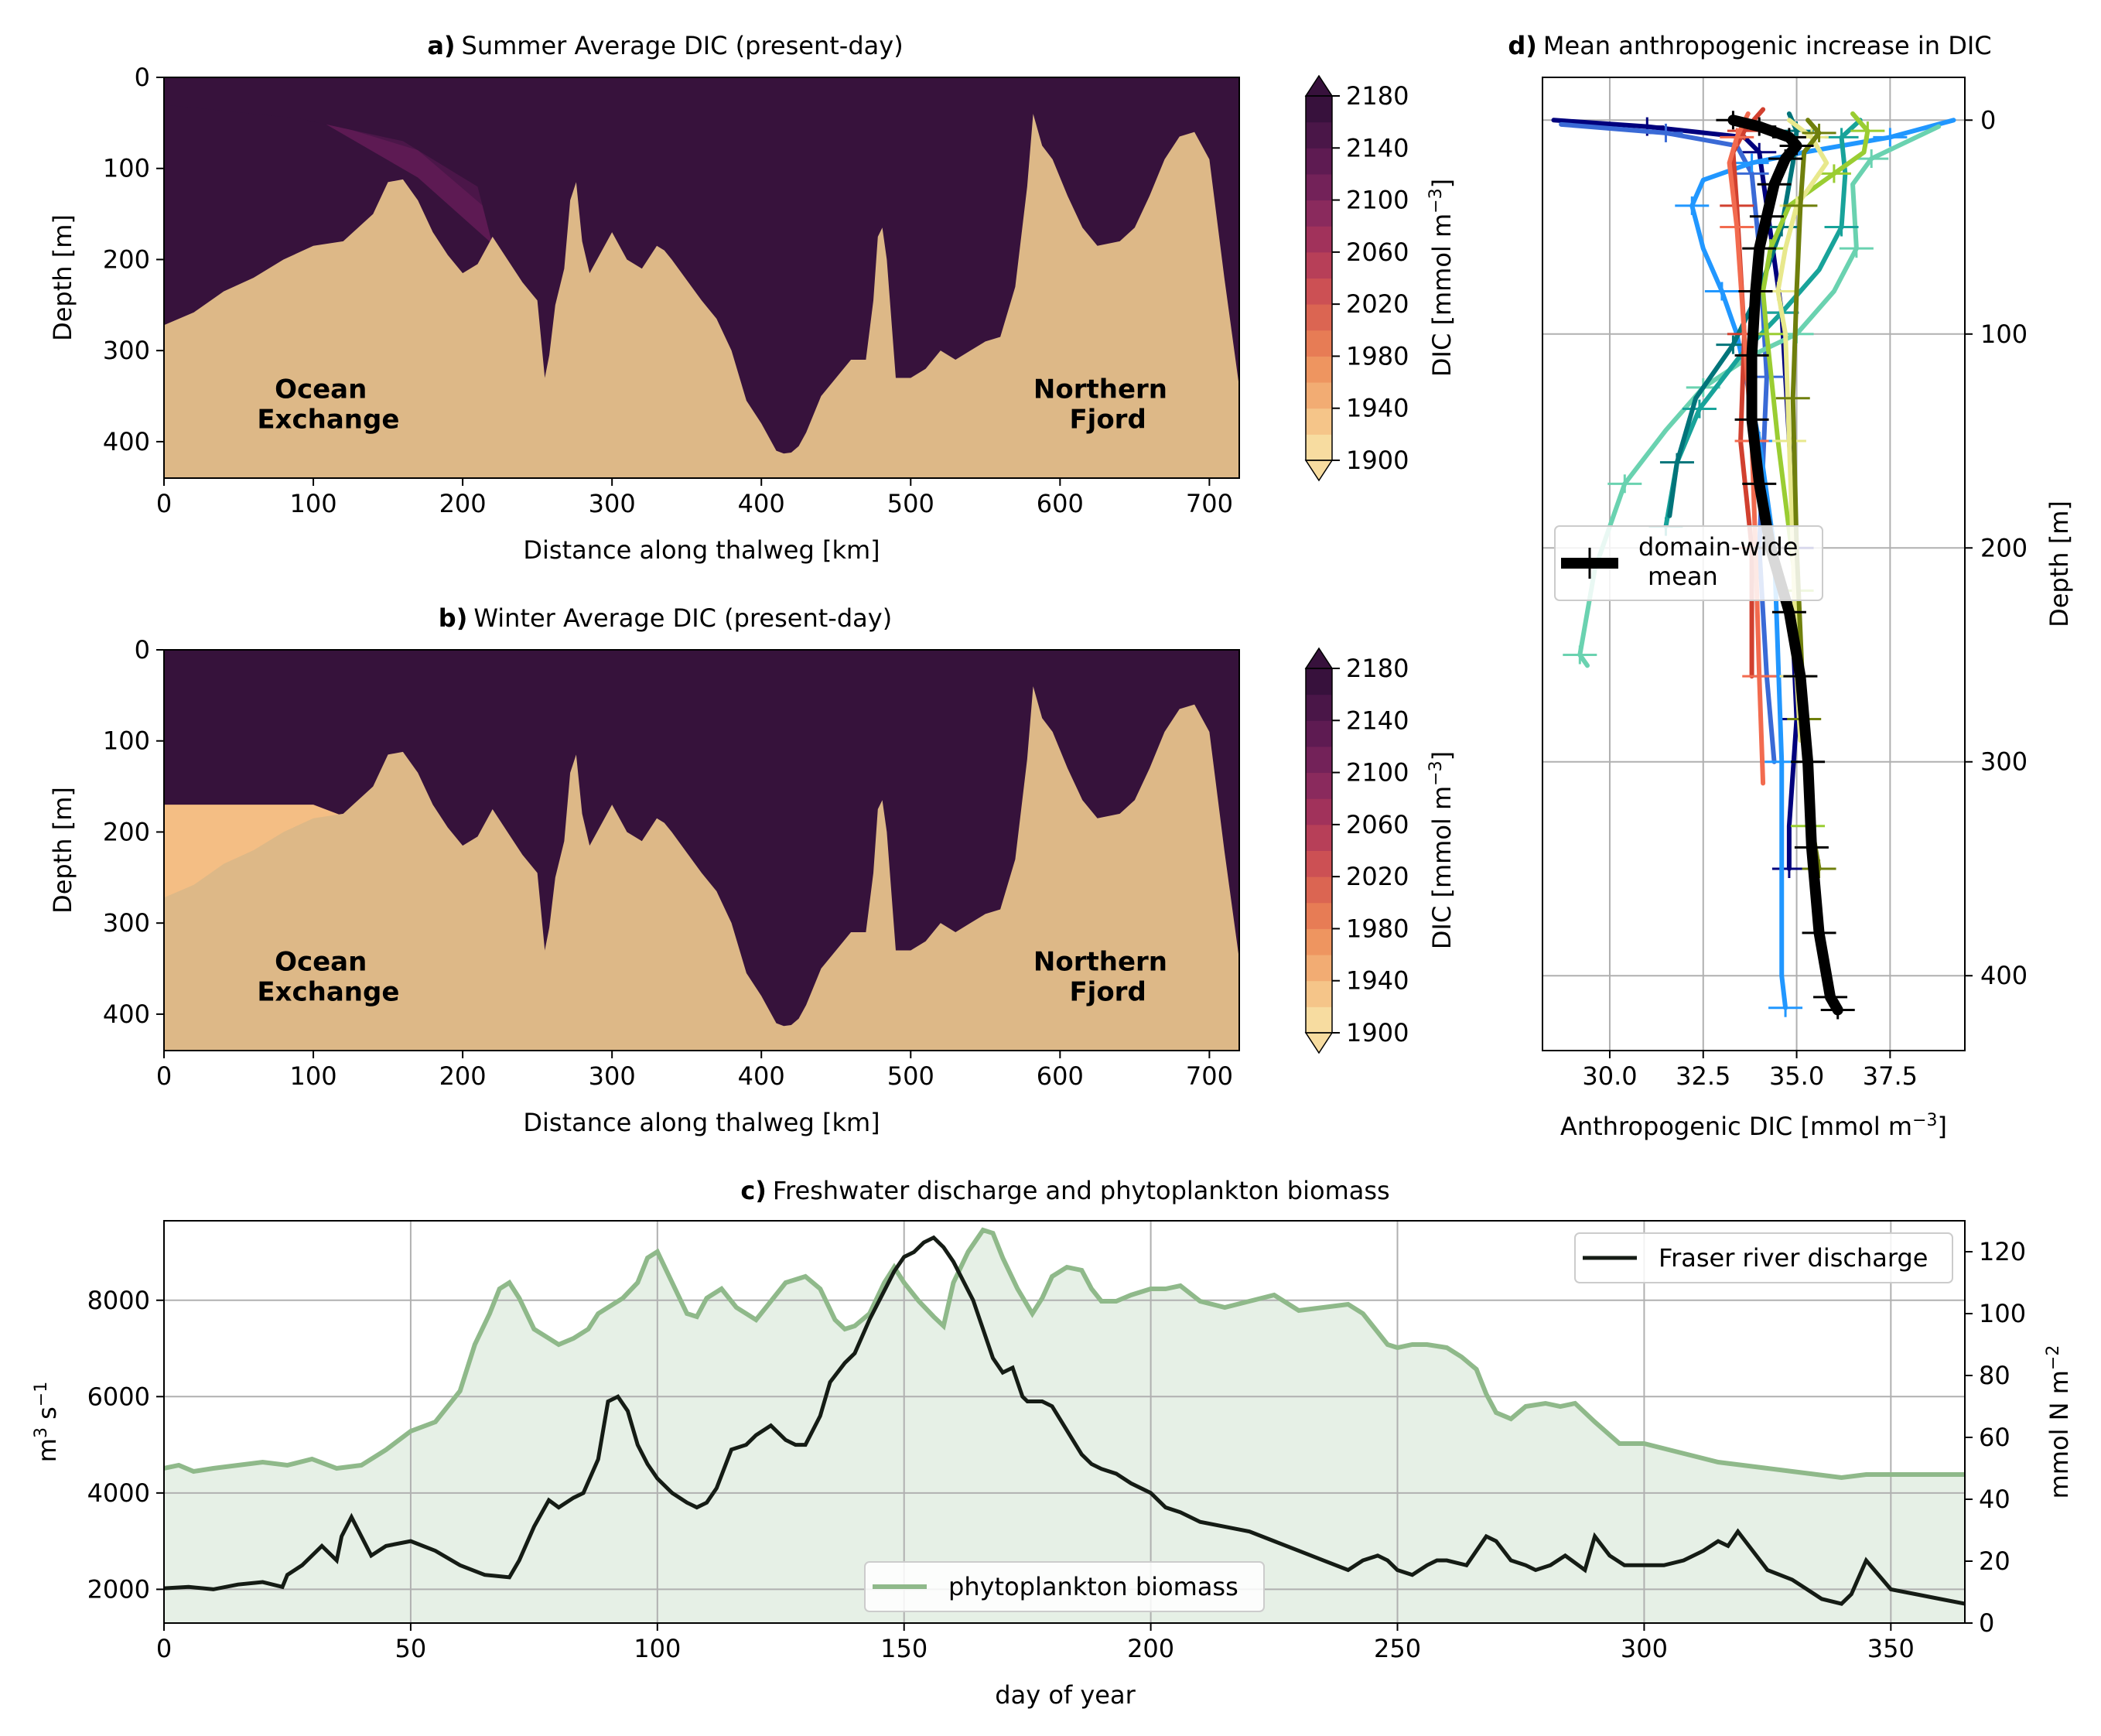 The height and width of the screenshot is (1736, 2101). I want to click on panel-b-xlabel: Distance along thalweg [km], so click(701, 1122).